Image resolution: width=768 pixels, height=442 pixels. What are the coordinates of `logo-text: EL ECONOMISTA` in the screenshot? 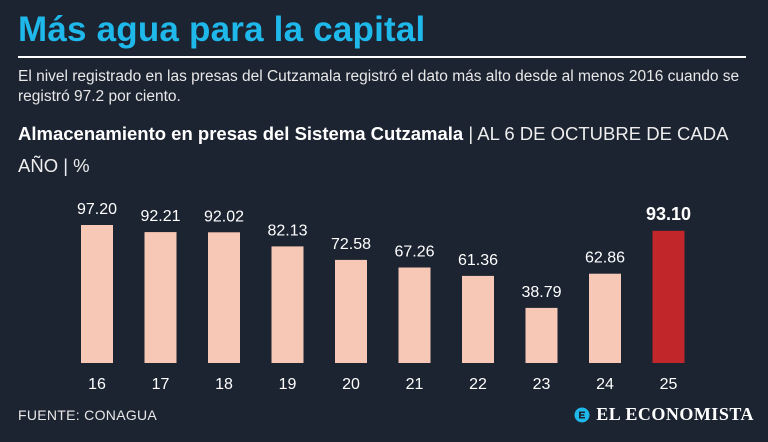 It's located at (675, 414).